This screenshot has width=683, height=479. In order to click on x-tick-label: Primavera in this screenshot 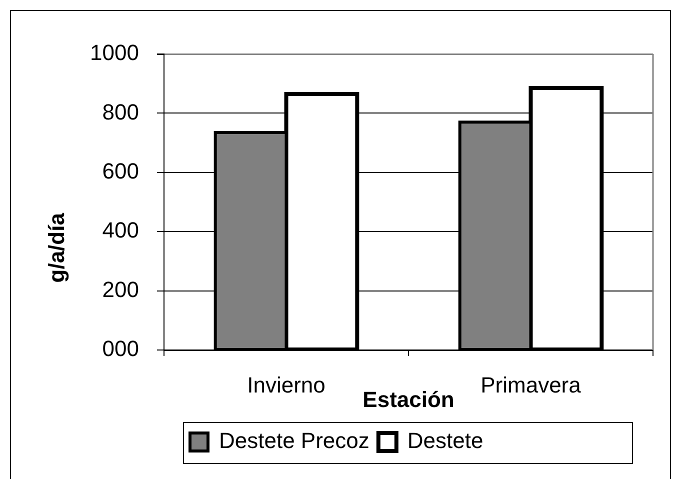, I will do `click(531, 385)`.